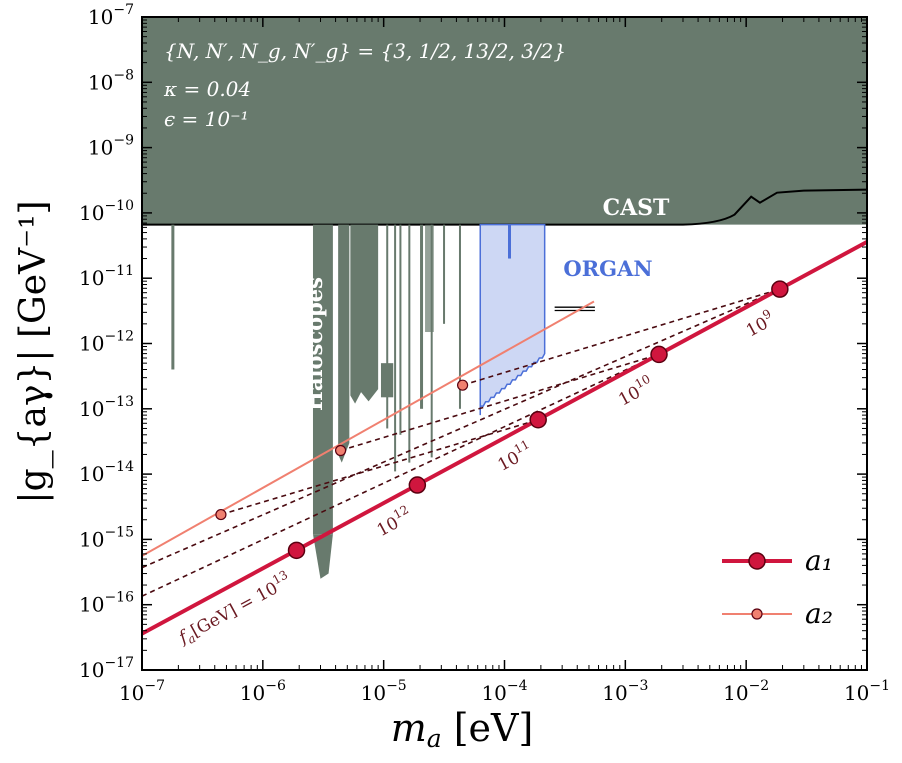 The height and width of the screenshot is (763, 902). Describe the element at coordinates (263, 691) in the screenshot. I see `x-tick-label-1: 10⁻⁶` at that location.